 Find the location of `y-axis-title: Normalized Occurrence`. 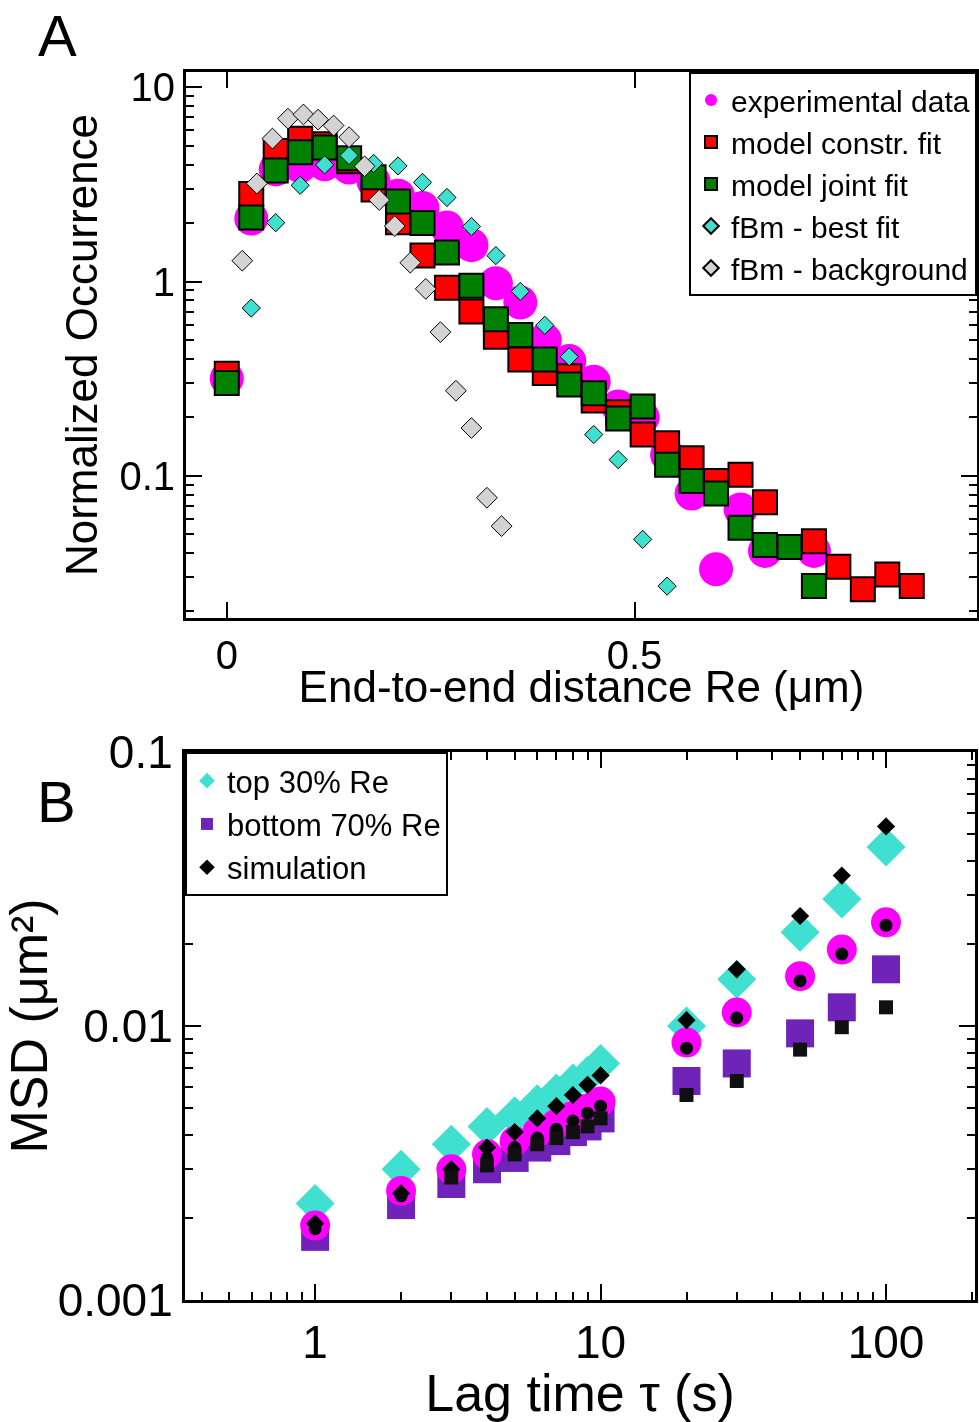

y-axis-title: Normalized Occurrence is located at coordinates (82, 345).